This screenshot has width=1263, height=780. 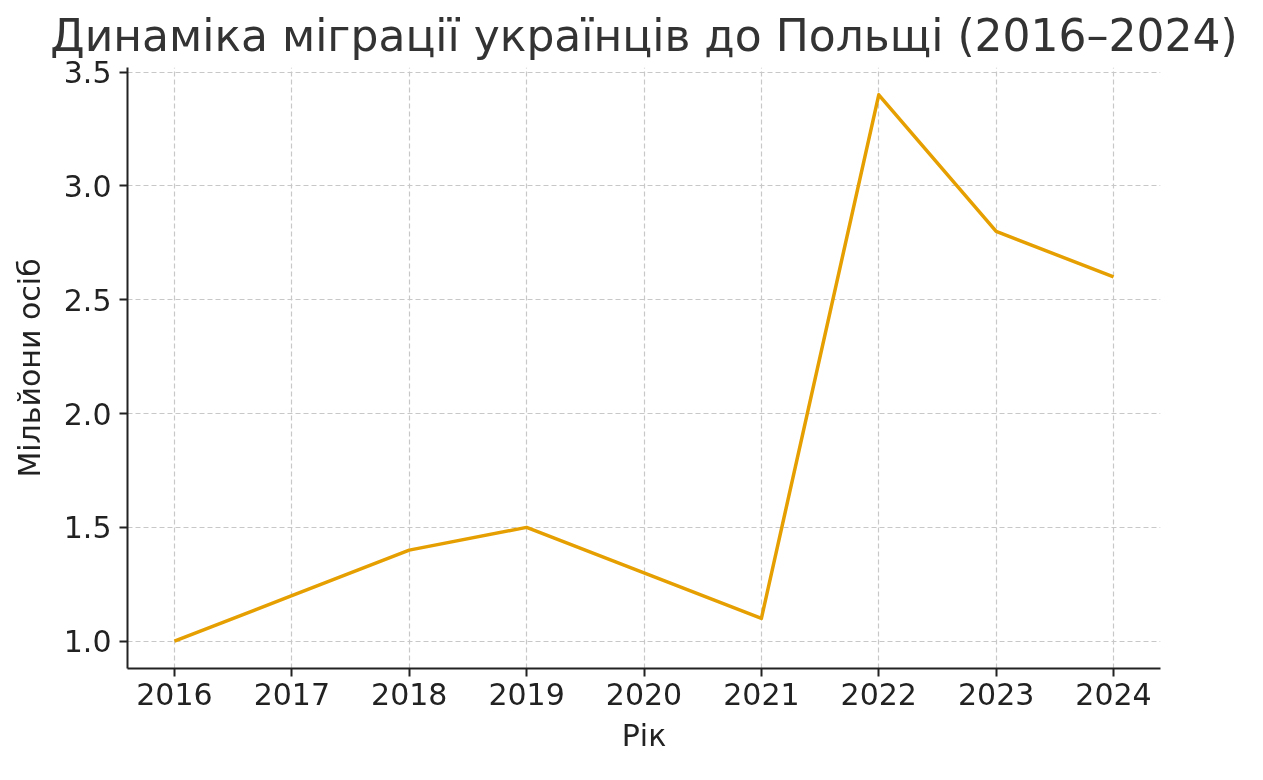 I want to click on x-tick-label: 2020, so click(x=644, y=694).